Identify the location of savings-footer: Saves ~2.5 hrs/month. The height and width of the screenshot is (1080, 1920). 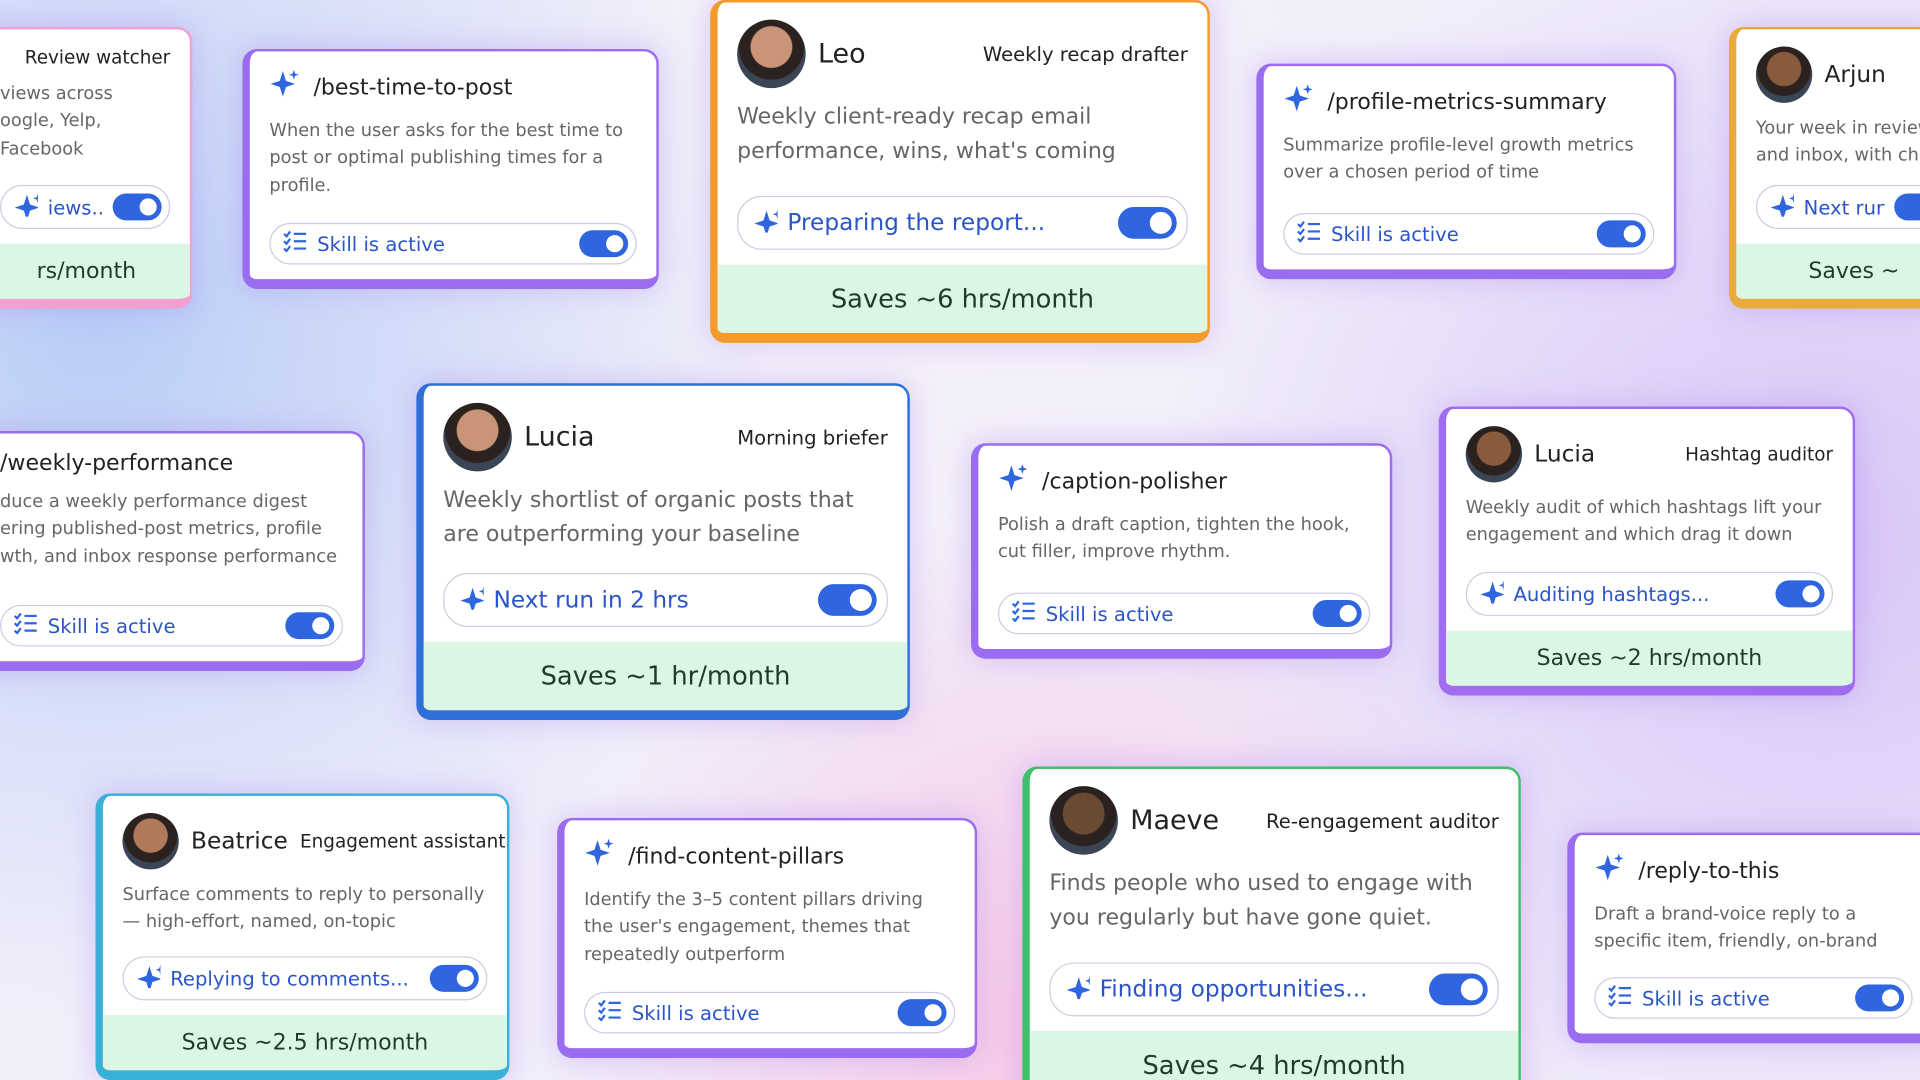
(304, 1043).